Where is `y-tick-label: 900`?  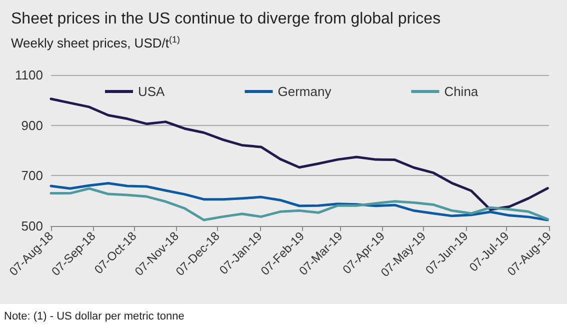 y-tick-label: 900 is located at coordinates (32, 125).